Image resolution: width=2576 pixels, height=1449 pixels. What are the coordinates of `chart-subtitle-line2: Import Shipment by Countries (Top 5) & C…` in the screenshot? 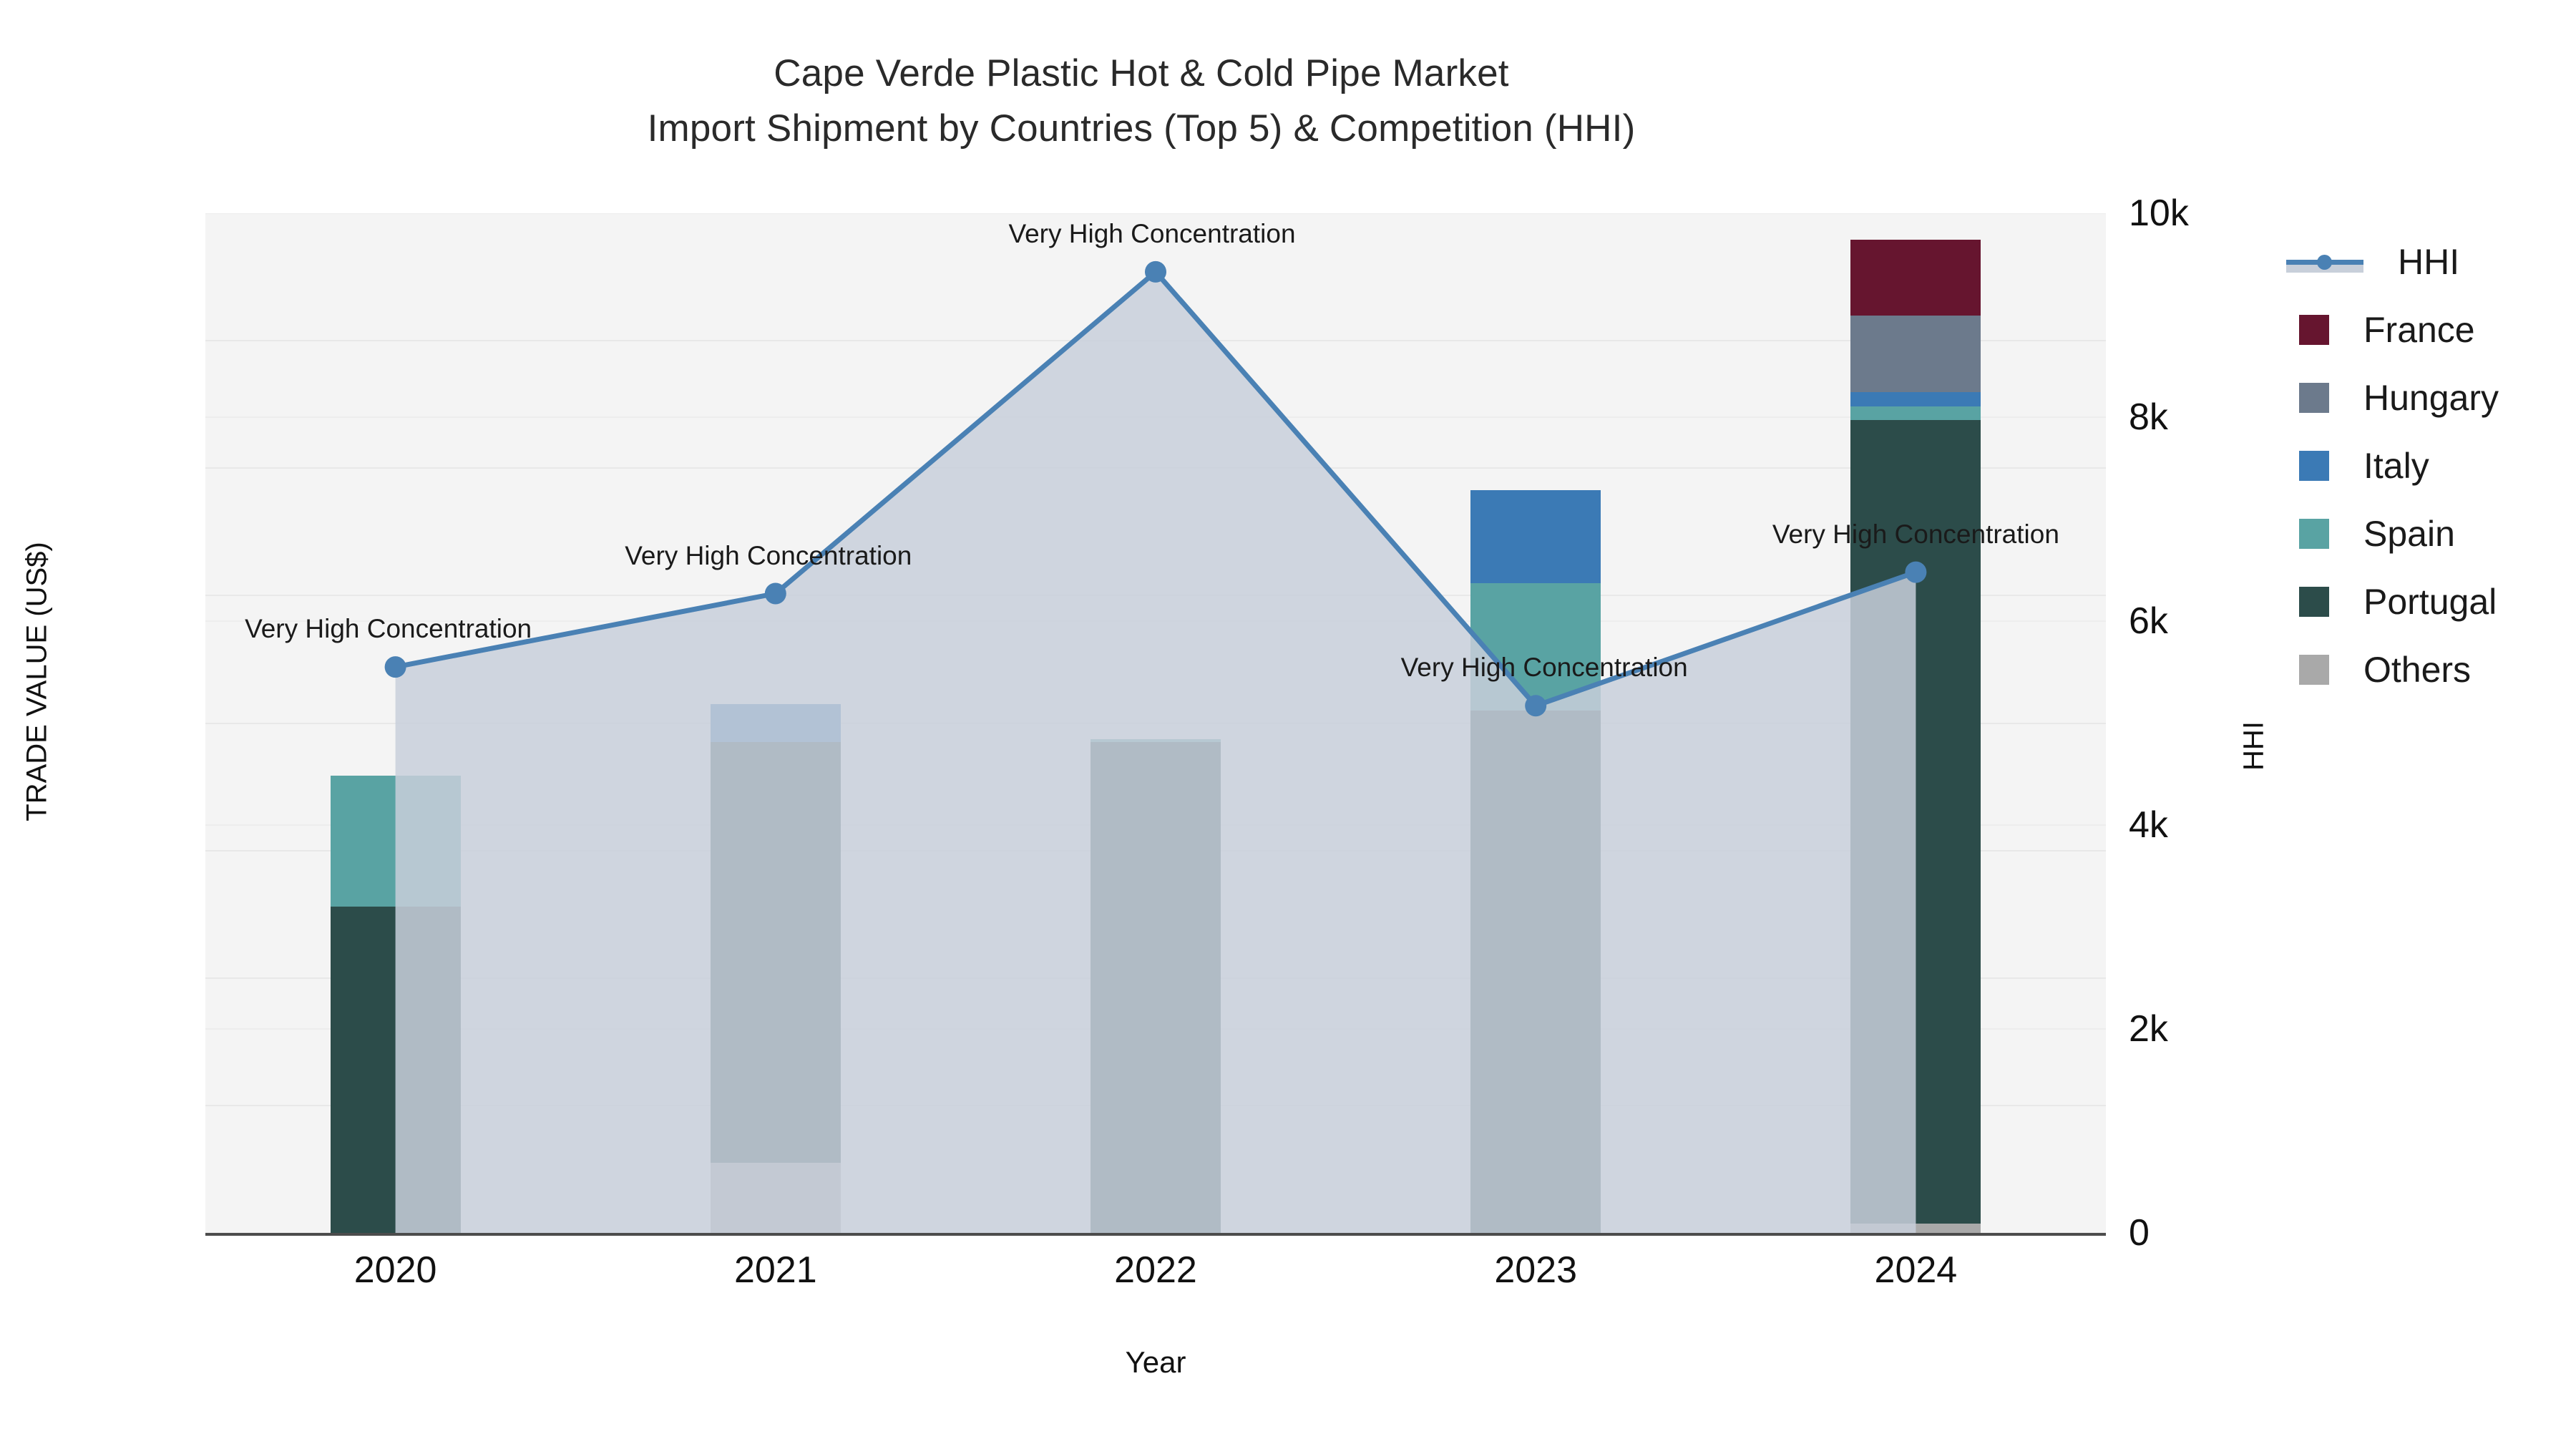 It's located at (1141, 128).